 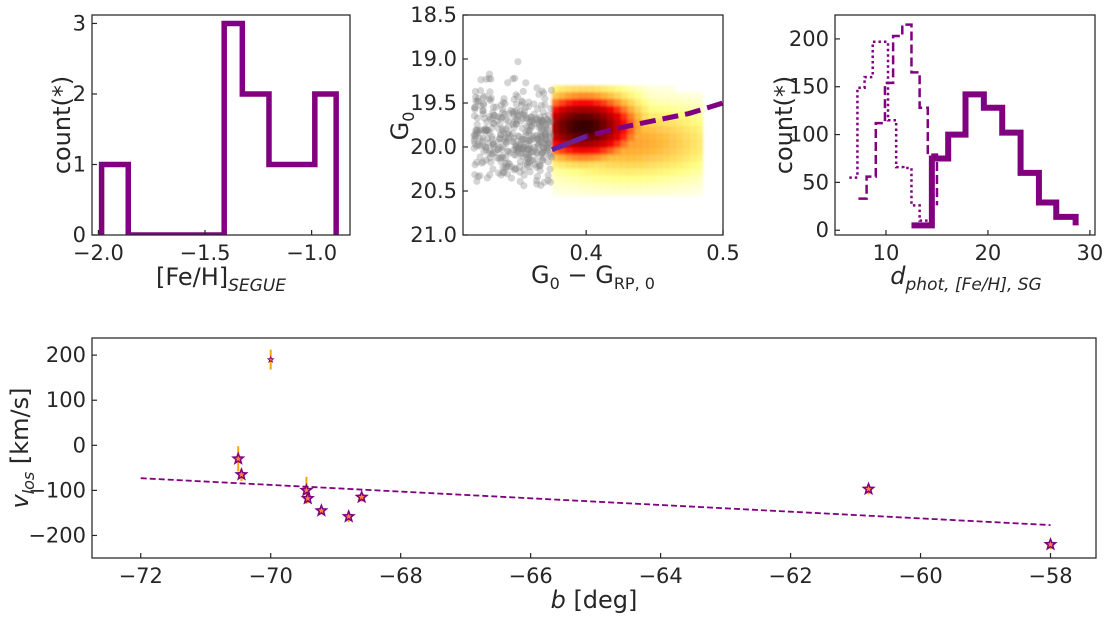 What do you see at coordinates (238, 458) in the screenshot?
I see `velocity-star-core` at bounding box center [238, 458].